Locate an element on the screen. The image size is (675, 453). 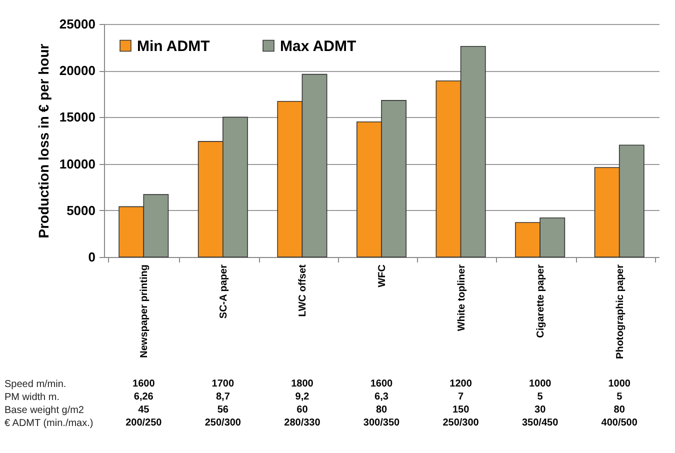
text: 30 is located at coordinates (540, 410).